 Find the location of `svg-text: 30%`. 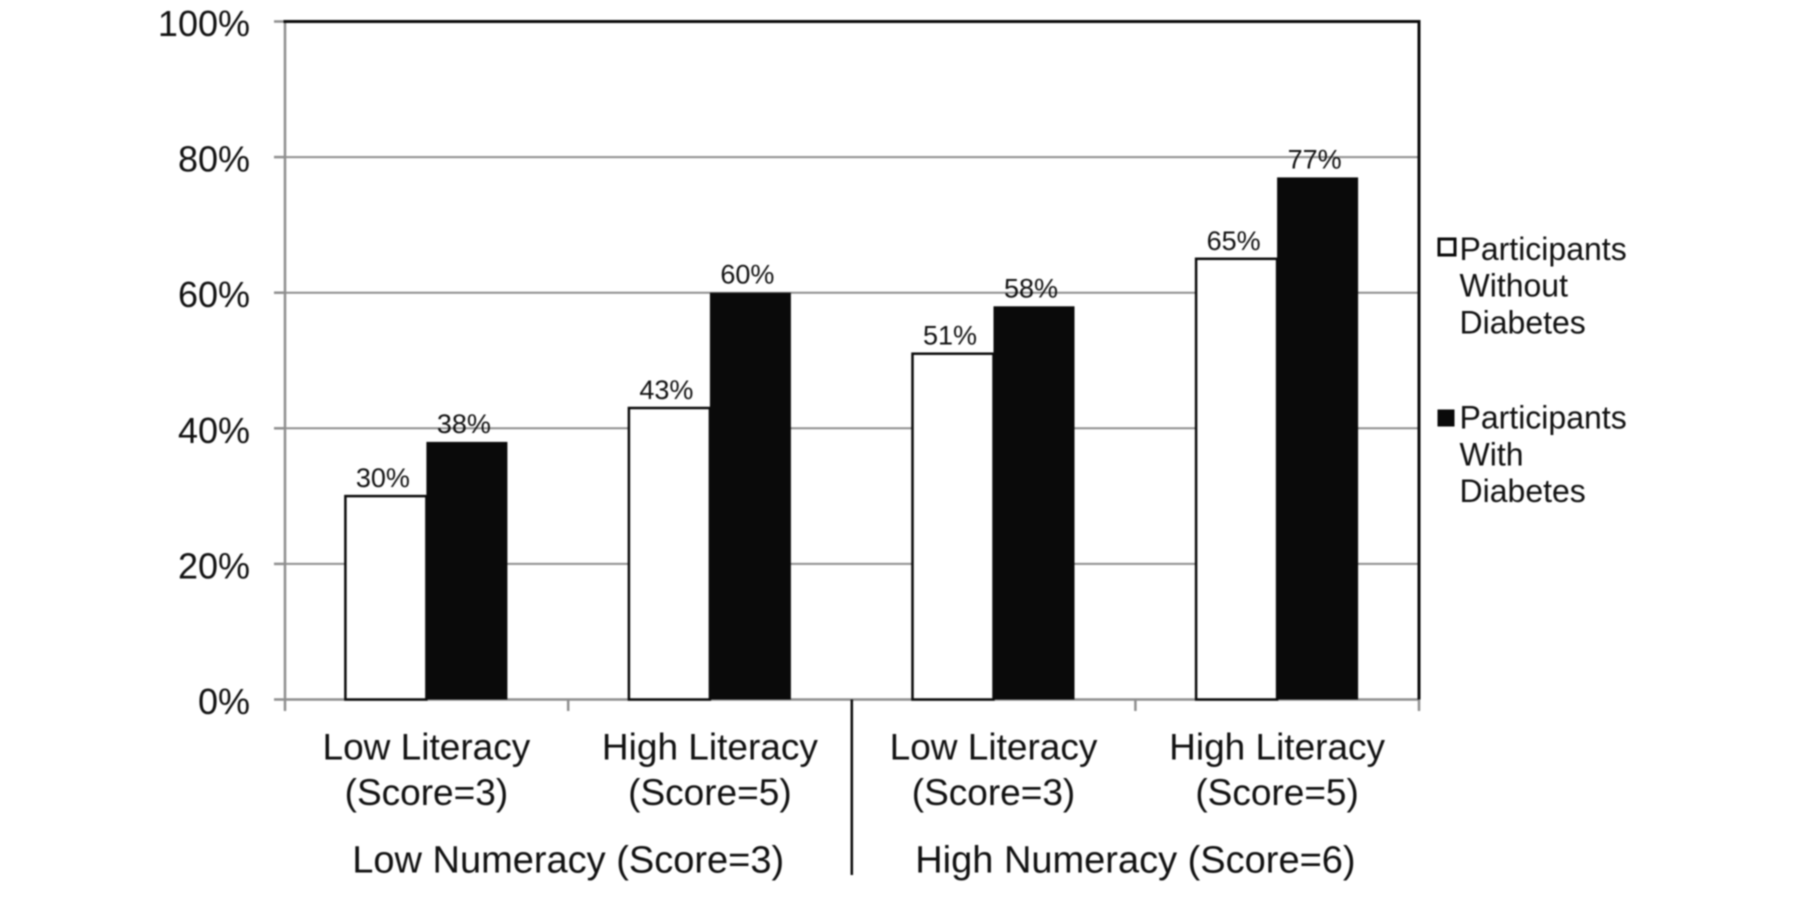

svg-text: 30% is located at coordinates (383, 478).